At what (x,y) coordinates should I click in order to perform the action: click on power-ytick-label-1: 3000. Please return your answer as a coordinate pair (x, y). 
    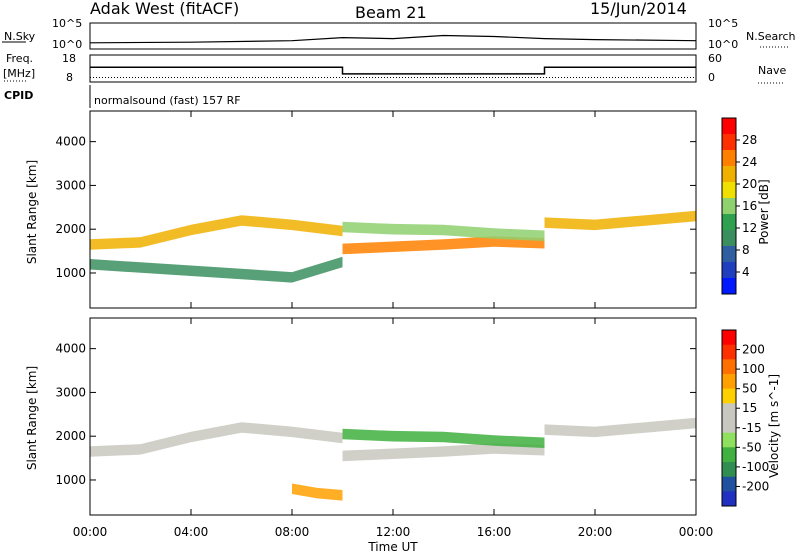
    Looking at the image, I should click on (70, 185).